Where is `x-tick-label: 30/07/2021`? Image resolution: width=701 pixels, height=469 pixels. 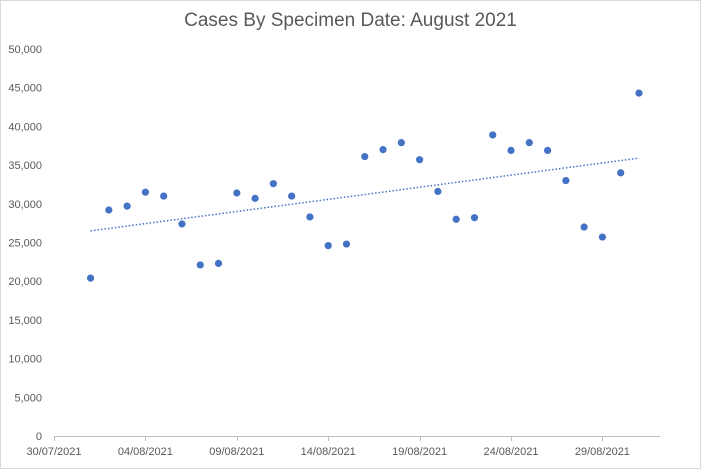 x-tick-label: 30/07/2021 is located at coordinates (53, 452).